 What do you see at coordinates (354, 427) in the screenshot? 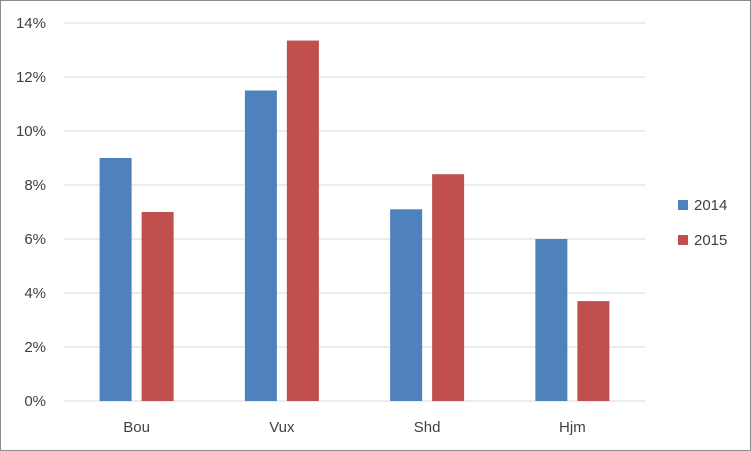
I see `x-axis-ticks: Bou Vux Shd Hjm` at bounding box center [354, 427].